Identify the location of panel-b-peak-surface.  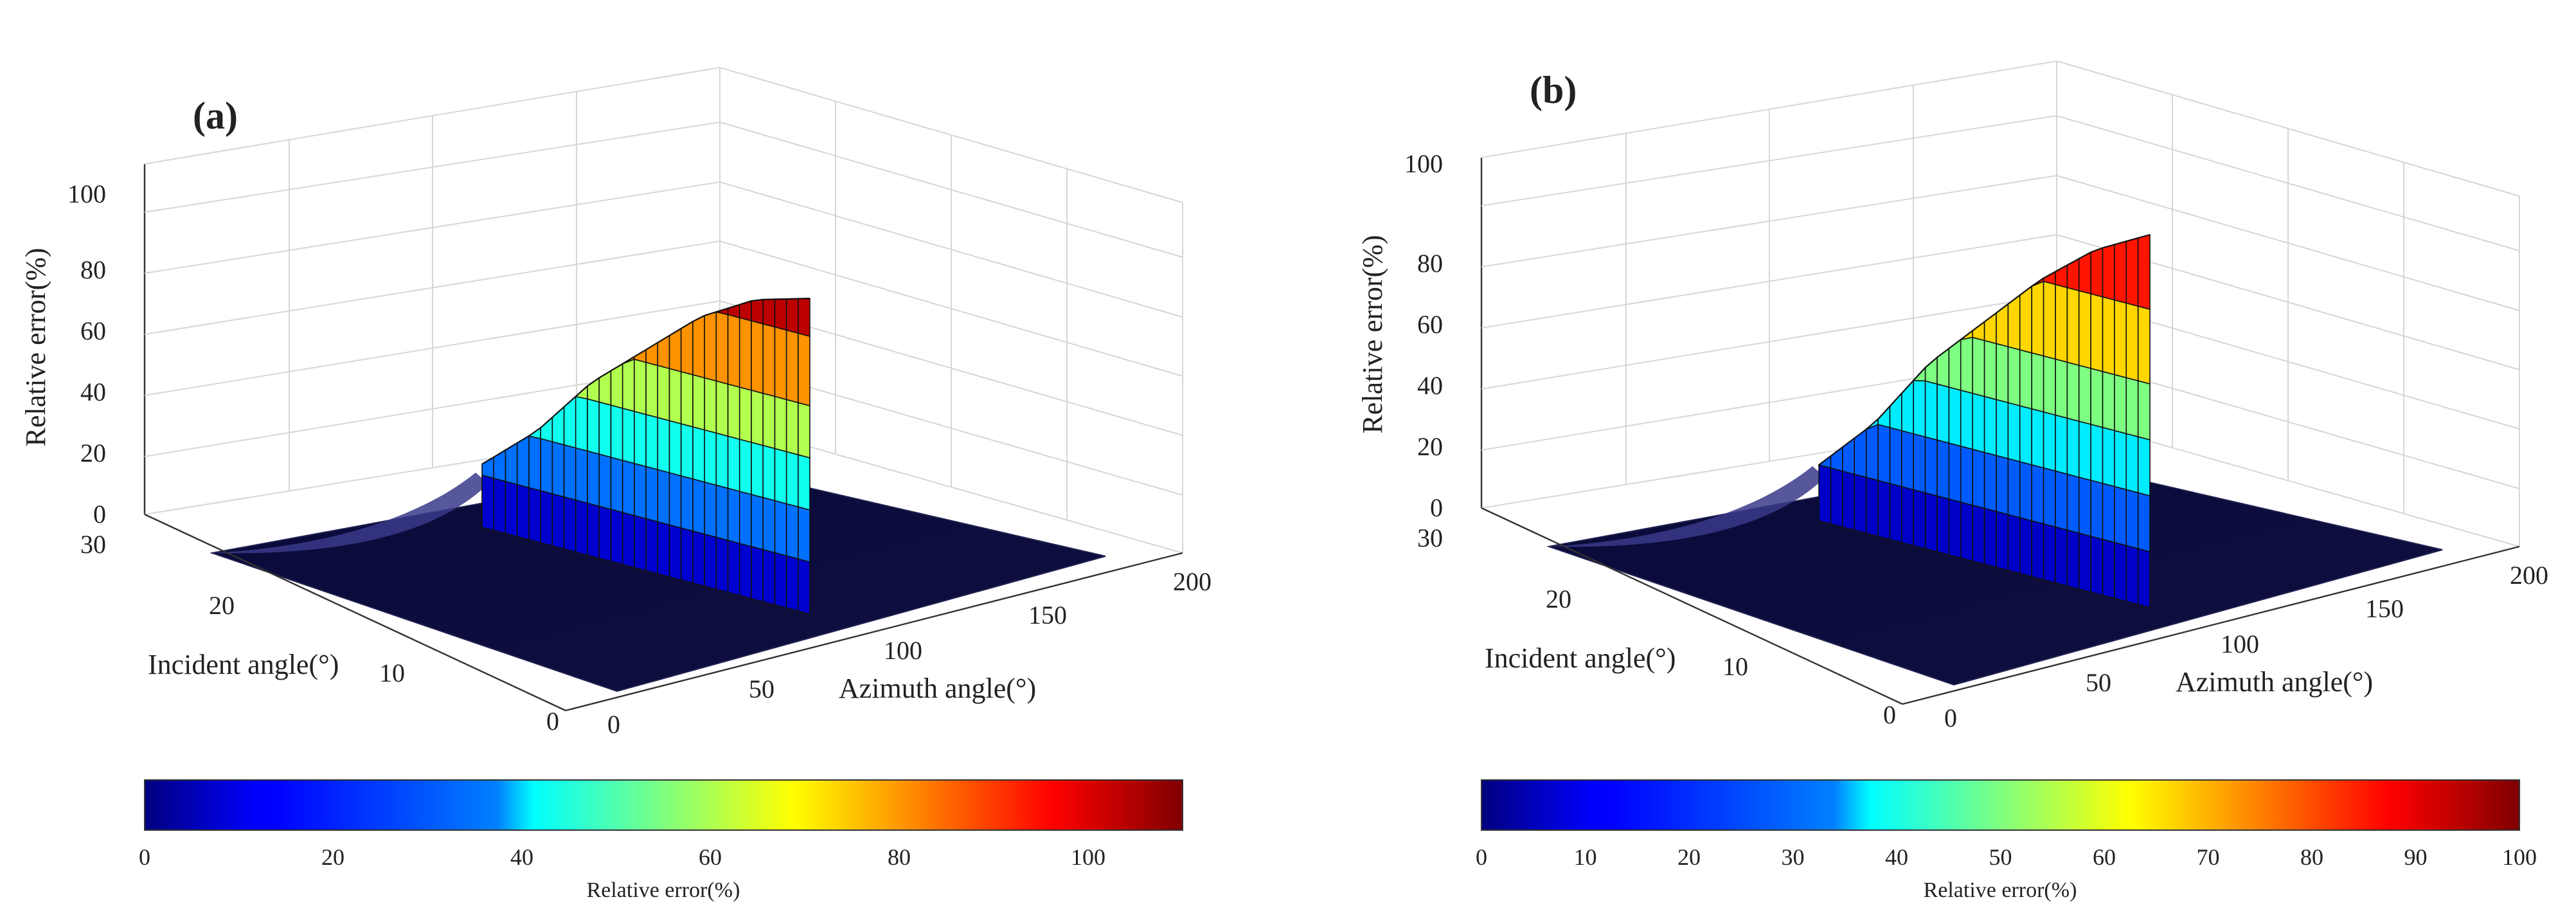
(1984, 421).